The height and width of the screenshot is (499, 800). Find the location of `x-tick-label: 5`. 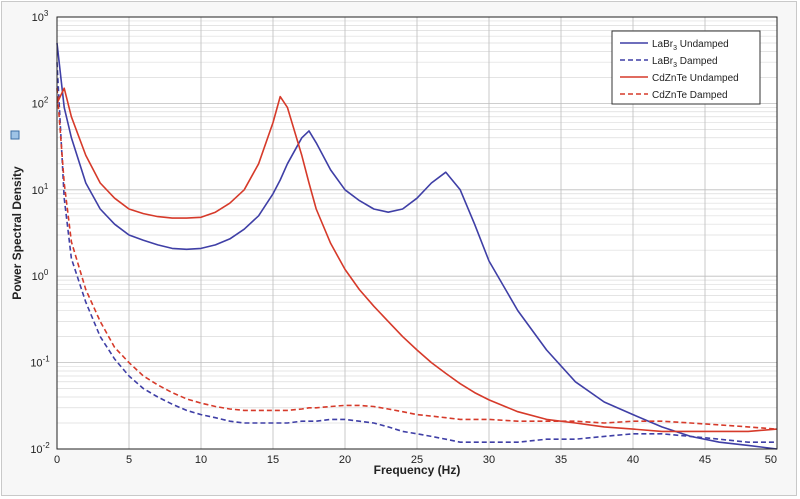

x-tick-label: 5 is located at coordinates (129, 460).